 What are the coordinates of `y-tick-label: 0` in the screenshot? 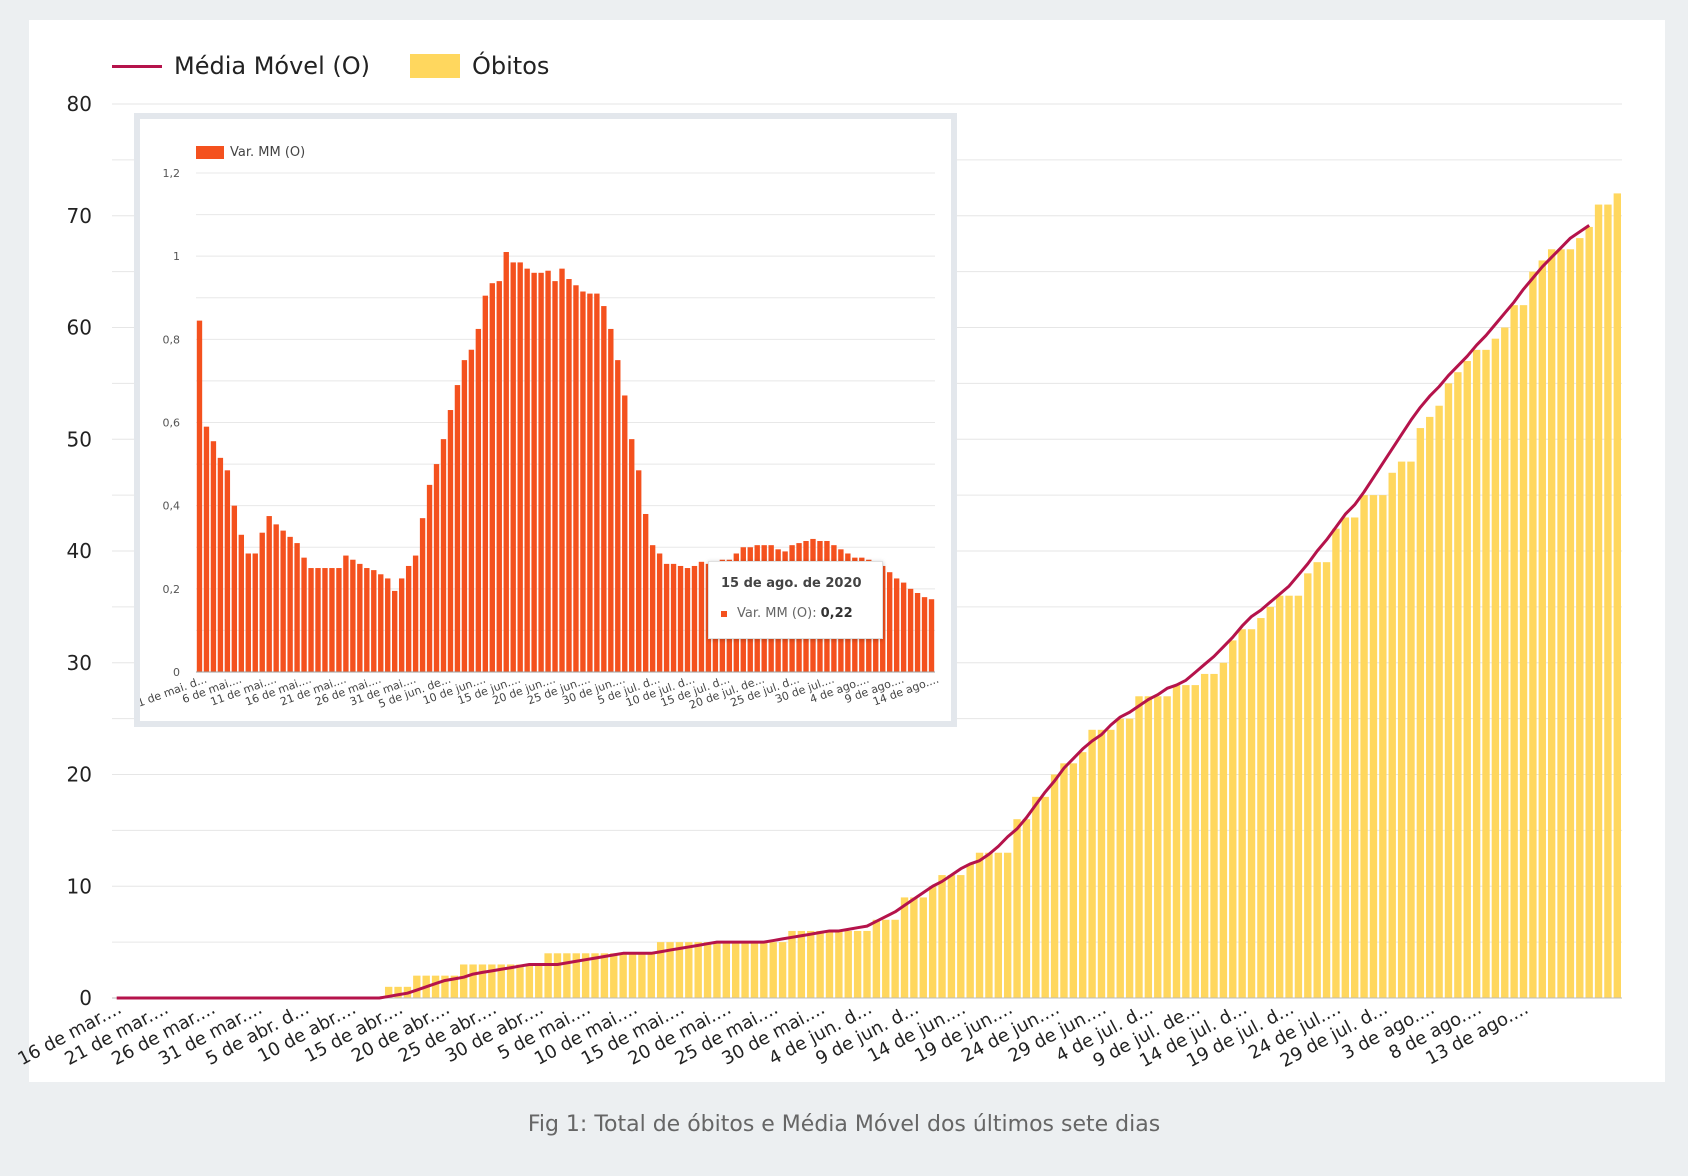 It's located at (85, 998).